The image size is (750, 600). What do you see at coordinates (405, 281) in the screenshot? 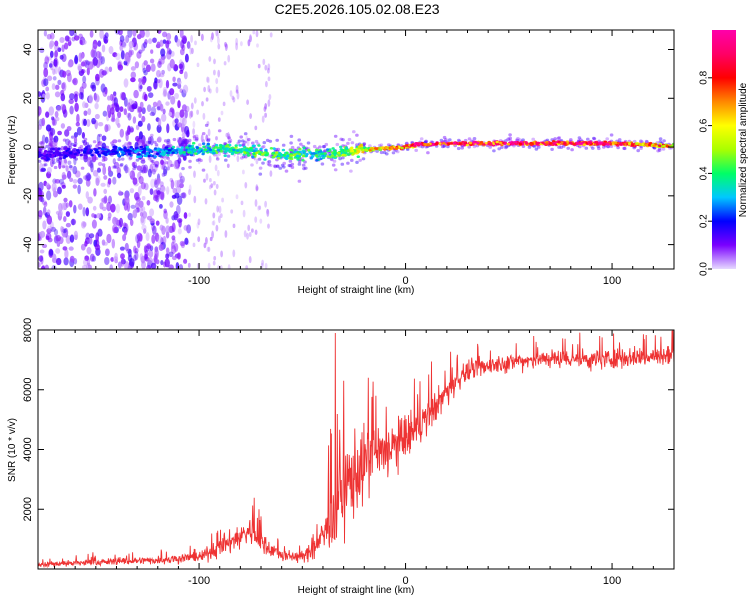
I see `spectrogram-xtick-label: 0` at bounding box center [405, 281].